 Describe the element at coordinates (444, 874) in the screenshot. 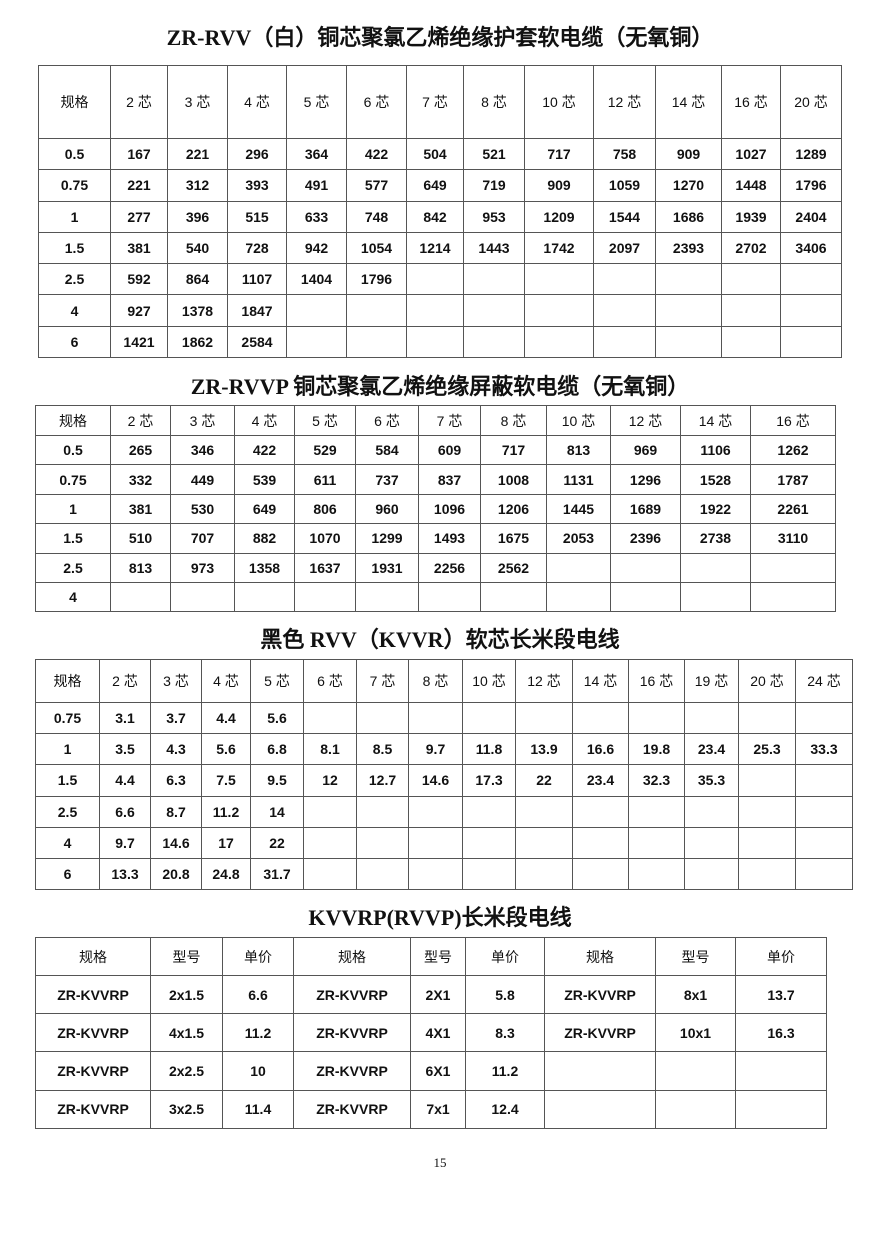

I see `table-row: 6 13.3 20.8 24.8 31.7` at that location.